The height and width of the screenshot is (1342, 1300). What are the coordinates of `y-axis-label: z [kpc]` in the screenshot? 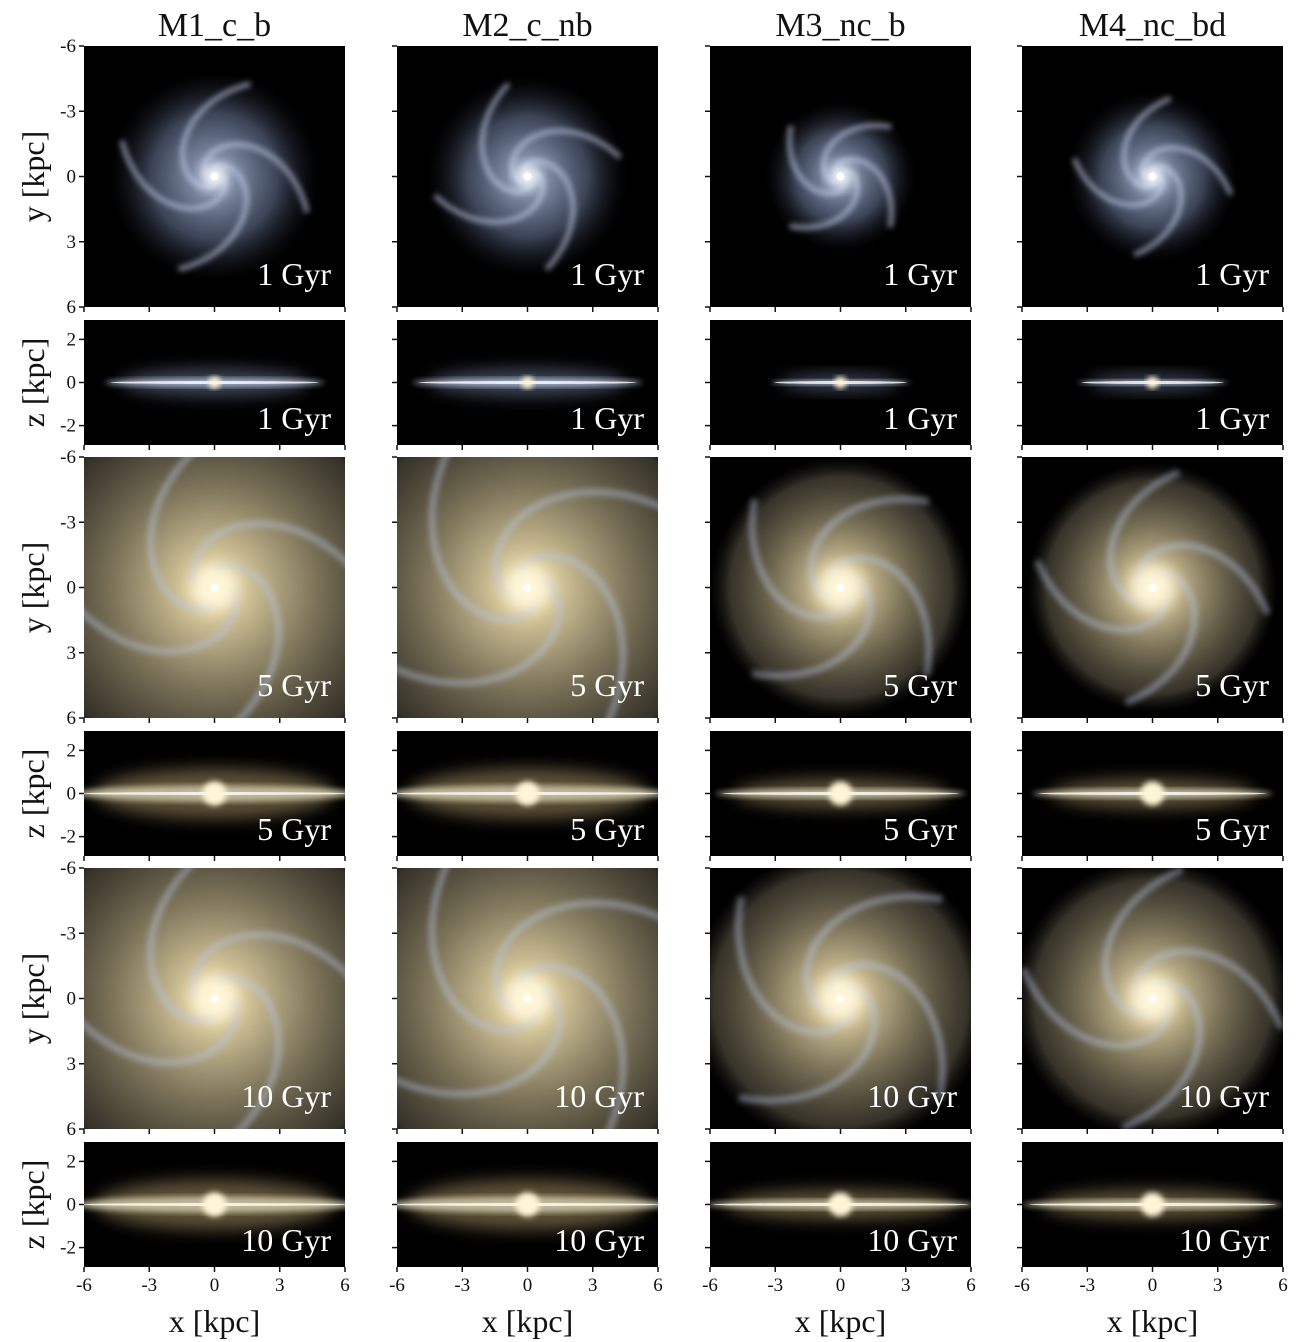 It's located at (33, 383).